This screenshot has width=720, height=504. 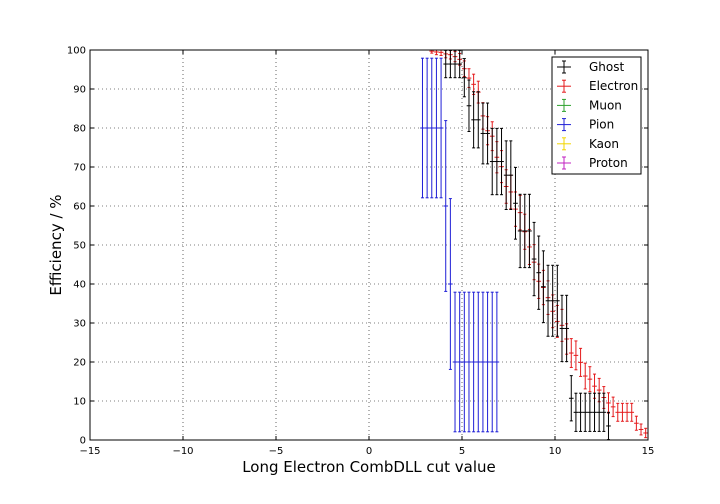 What do you see at coordinates (462, 451) in the screenshot?
I see `x-tick-label: 5` at bounding box center [462, 451].